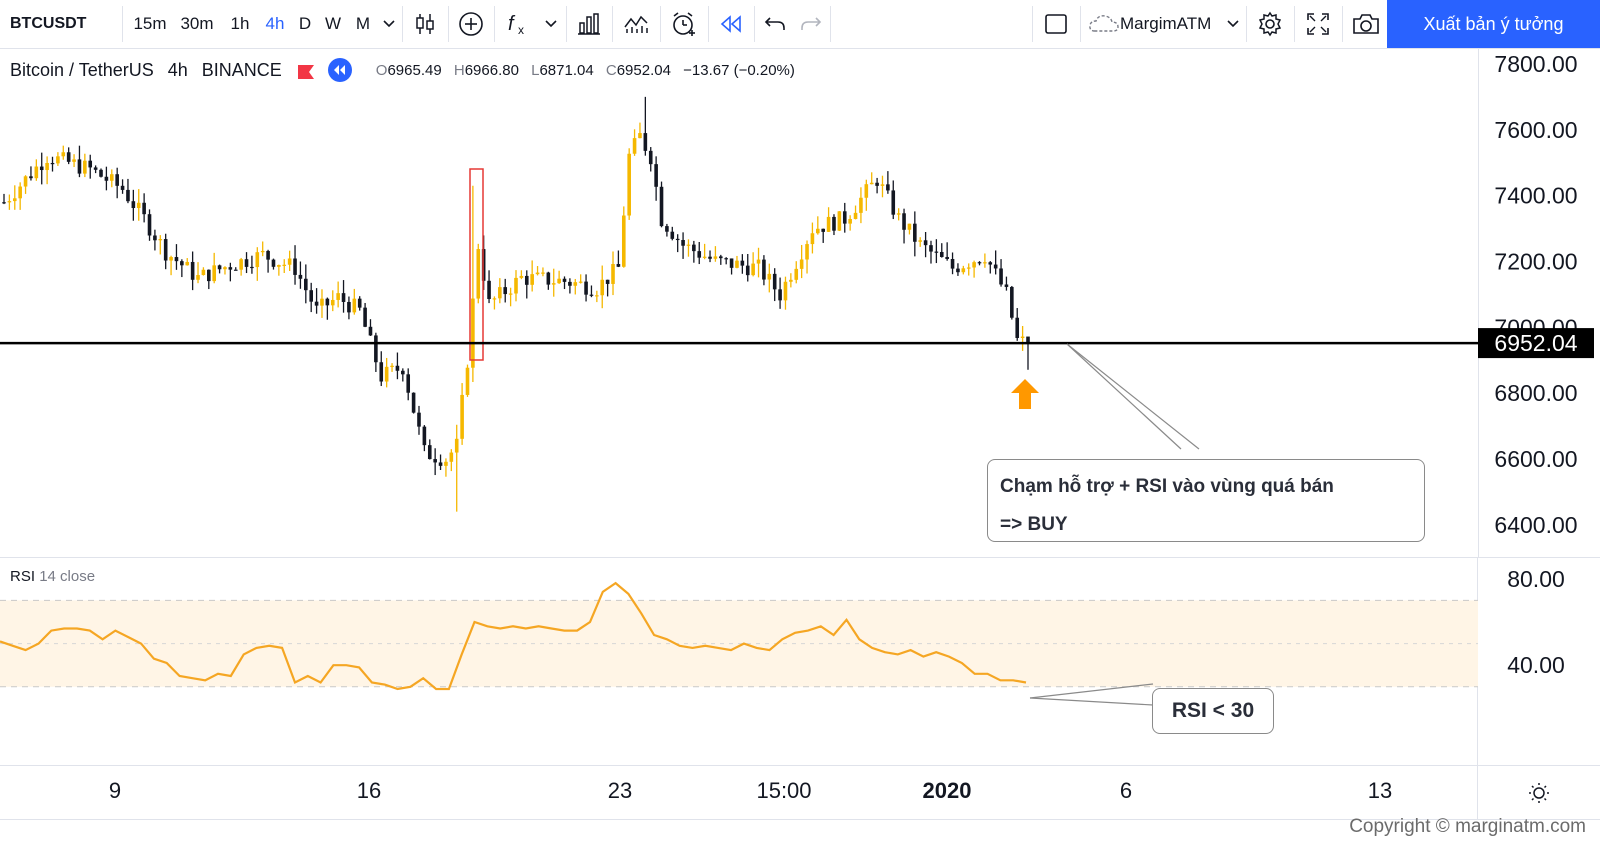  Describe the element at coordinates (589, 24) in the screenshot. I see `financials-bar-chart-icon` at that location.